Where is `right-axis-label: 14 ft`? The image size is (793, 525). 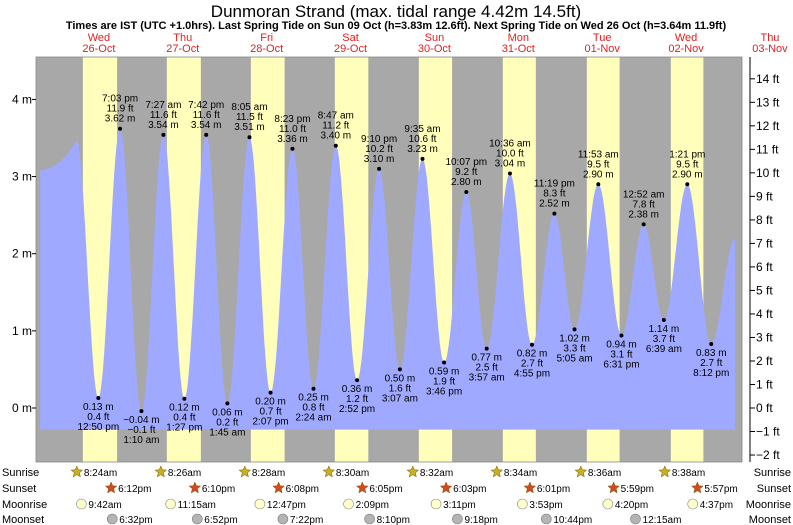 right-axis-label: 14 ft is located at coordinates (768, 79).